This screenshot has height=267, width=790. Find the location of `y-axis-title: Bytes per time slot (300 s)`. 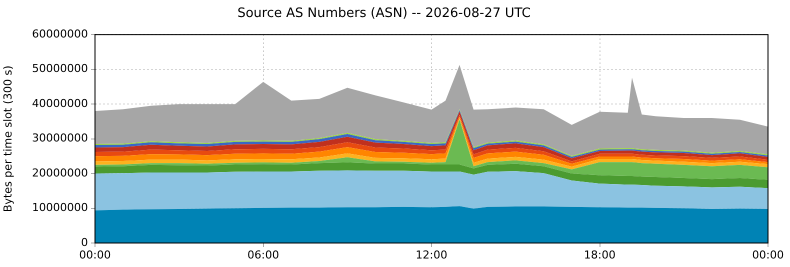

y-axis-title: Bytes per time slot (300 s) is located at coordinates (7, 138).